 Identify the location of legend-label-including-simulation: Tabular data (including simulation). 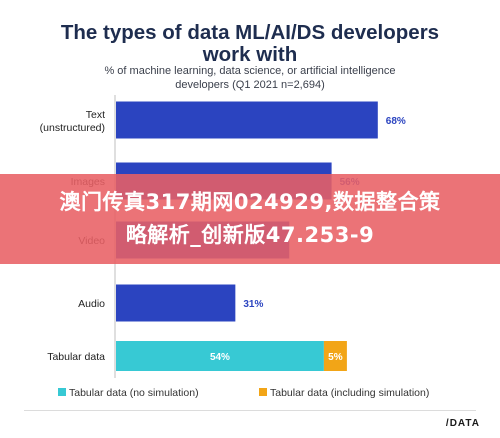
(350, 393).